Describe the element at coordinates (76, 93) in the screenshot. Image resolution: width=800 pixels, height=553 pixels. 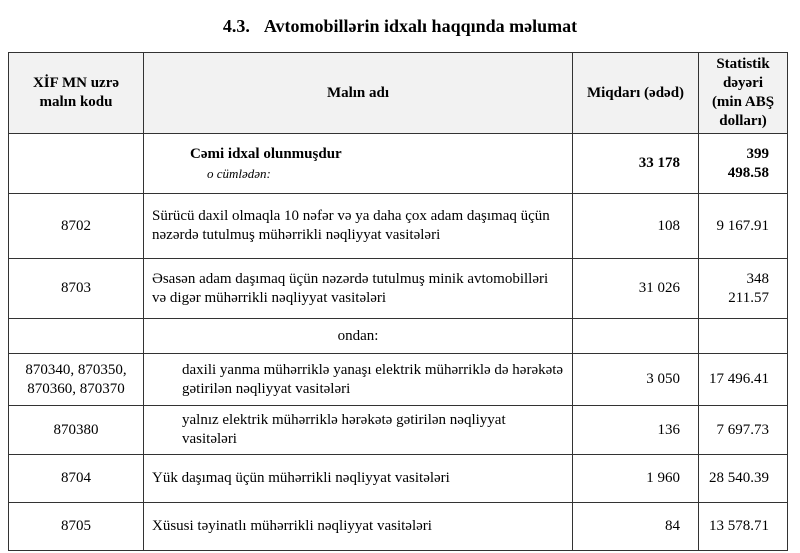
I see `header-code: XİF MN uzrə malın kodu` at that location.